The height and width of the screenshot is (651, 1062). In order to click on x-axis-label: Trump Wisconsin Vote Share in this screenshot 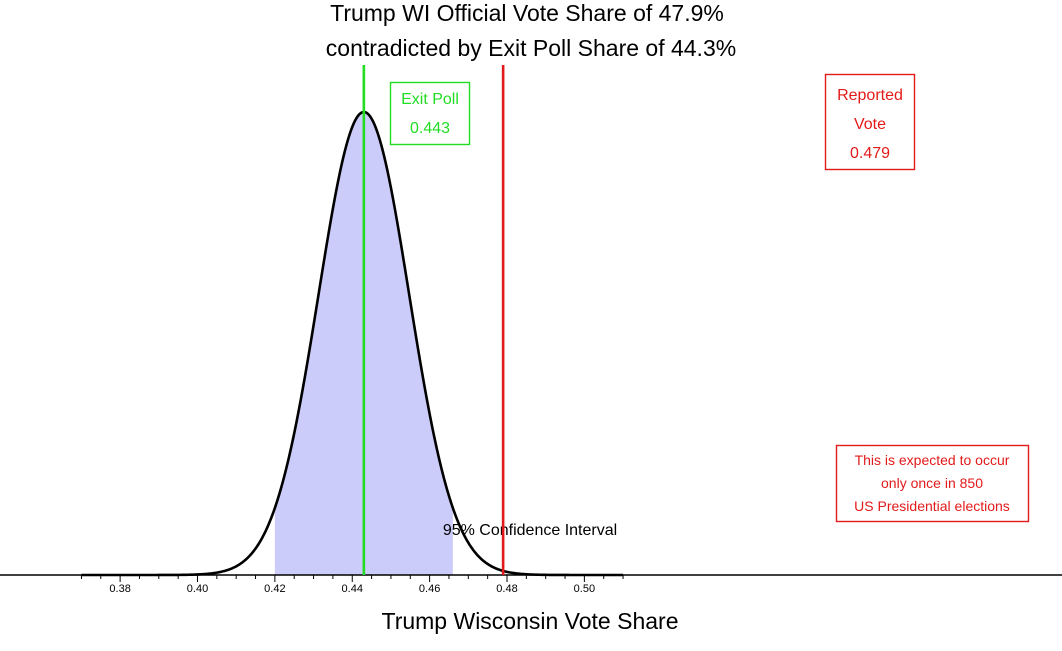, I will do `click(530, 621)`.